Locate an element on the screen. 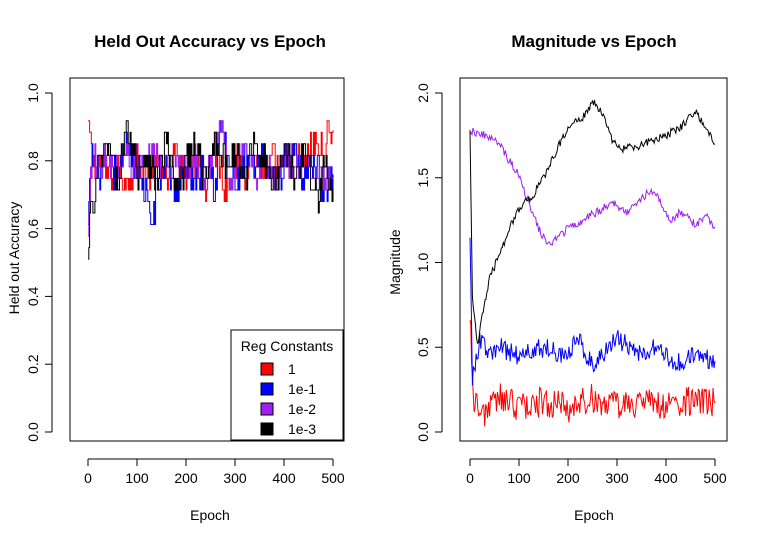  legend-entry-1e-1: 1e-1 is located at coordinates (302, 389).